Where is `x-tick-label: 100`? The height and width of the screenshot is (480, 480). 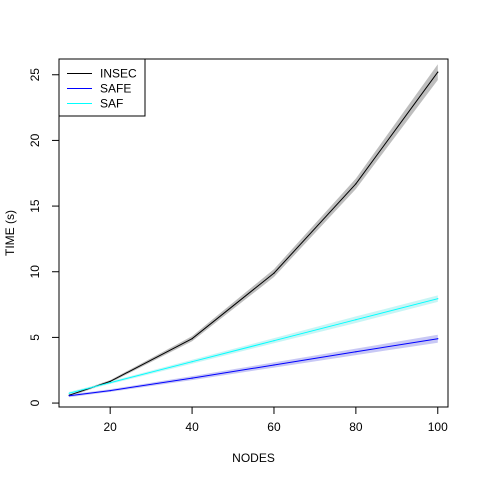 x-tick-label: 100 is located at coordinates (438, 427).